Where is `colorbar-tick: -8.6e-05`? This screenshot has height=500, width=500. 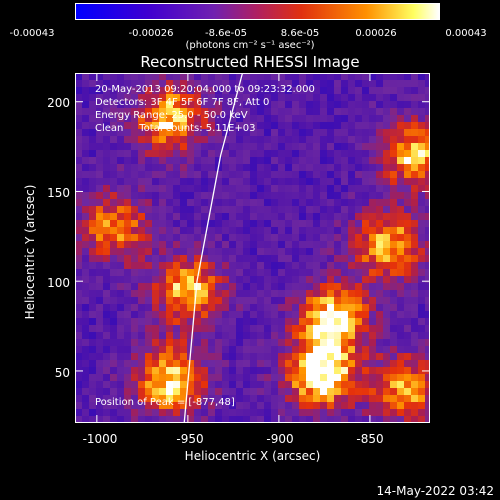 colorbar-tick: -8.6e-05 is located at coordinates (226, 33).